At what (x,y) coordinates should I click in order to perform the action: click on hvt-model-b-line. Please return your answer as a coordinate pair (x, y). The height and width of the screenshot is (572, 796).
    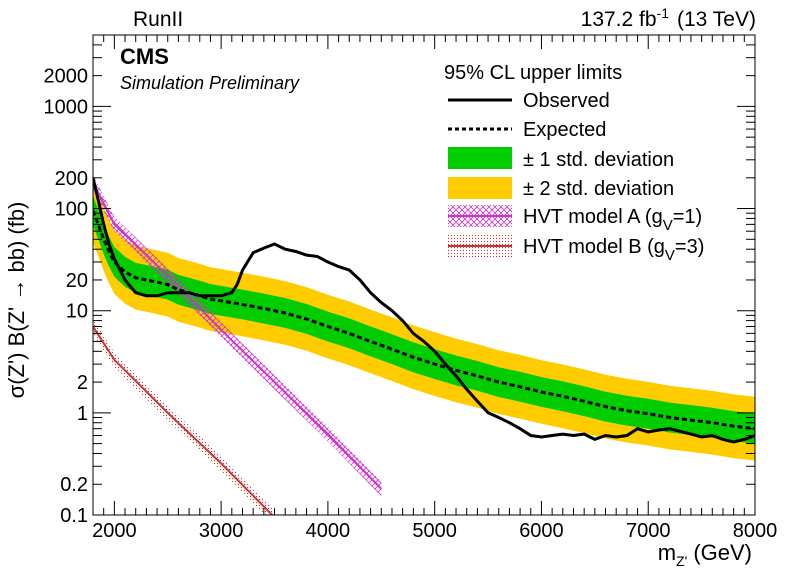
    Looking at the image, I should click on (183, 420).